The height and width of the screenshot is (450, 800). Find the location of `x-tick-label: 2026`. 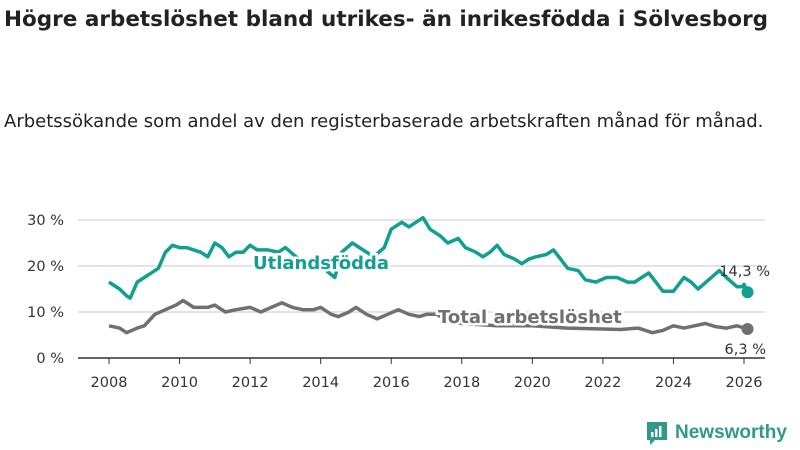

x-tick-label: 2026 is located at coordinates (744, 383).